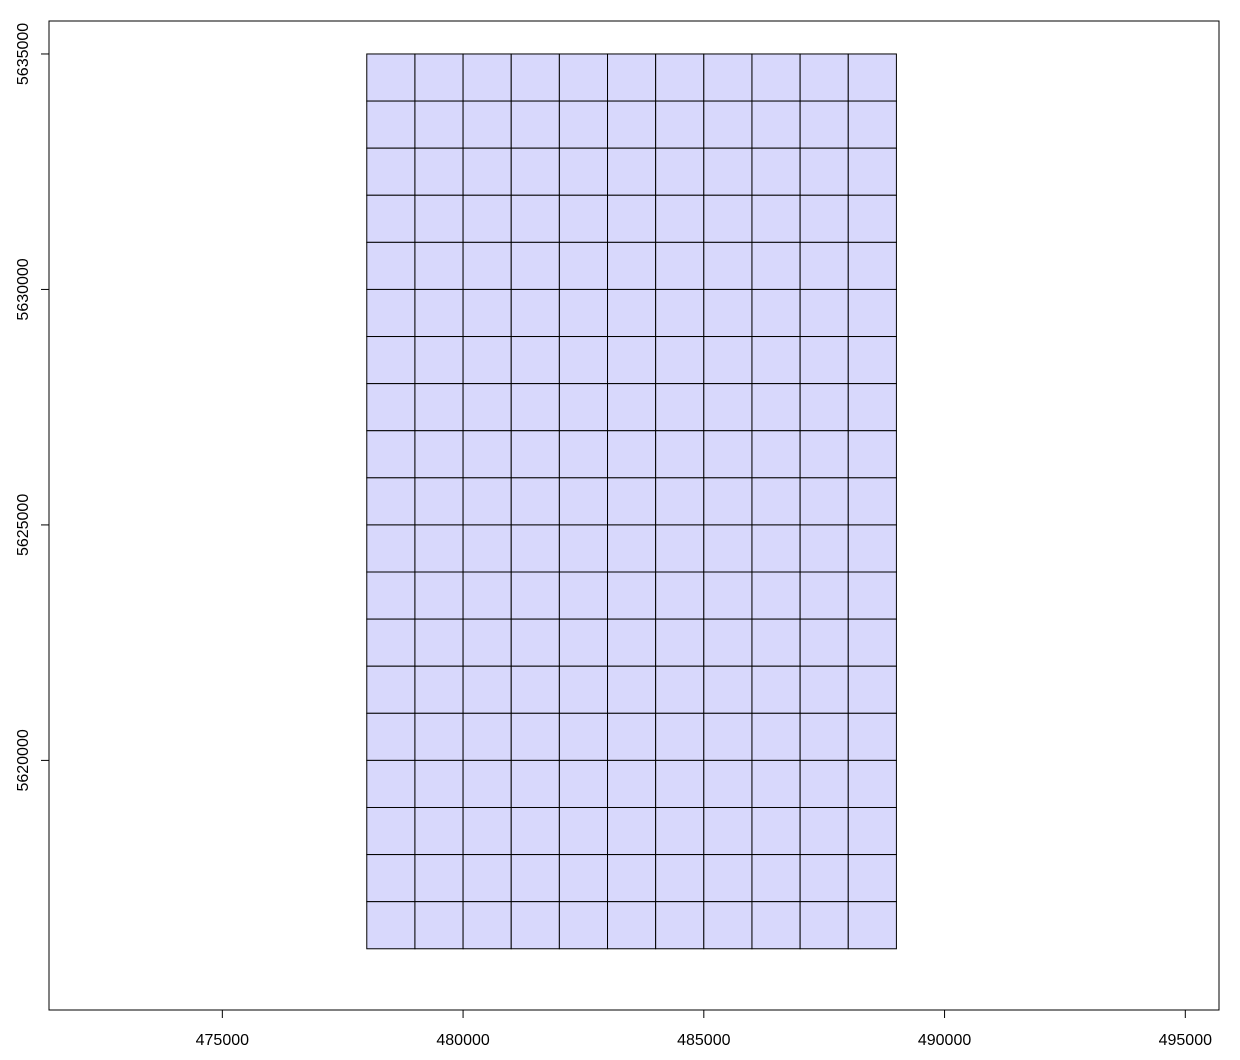  Describe the element at coordinates (944, 1040) in the screenshot. I see `x-tick-label: 490000` at that location.